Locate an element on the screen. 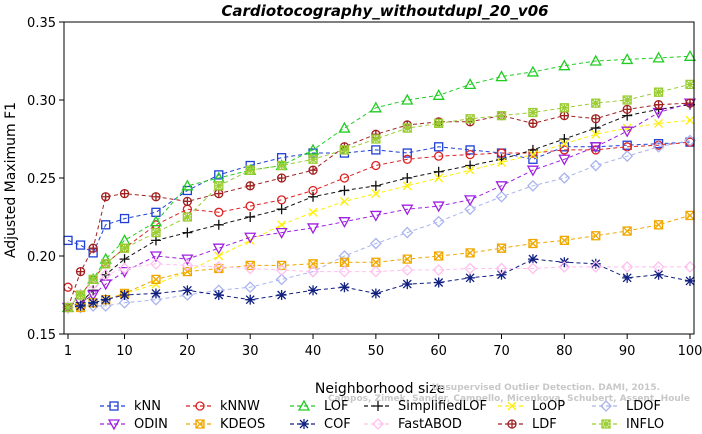 The image size is (702, 434). legend-label: COF is located at coordinates (337, 424).